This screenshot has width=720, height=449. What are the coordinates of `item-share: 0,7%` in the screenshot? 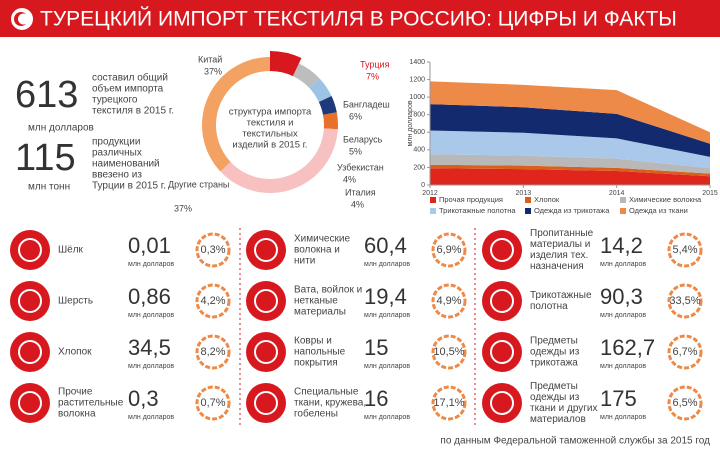 It's located at (212, 403).